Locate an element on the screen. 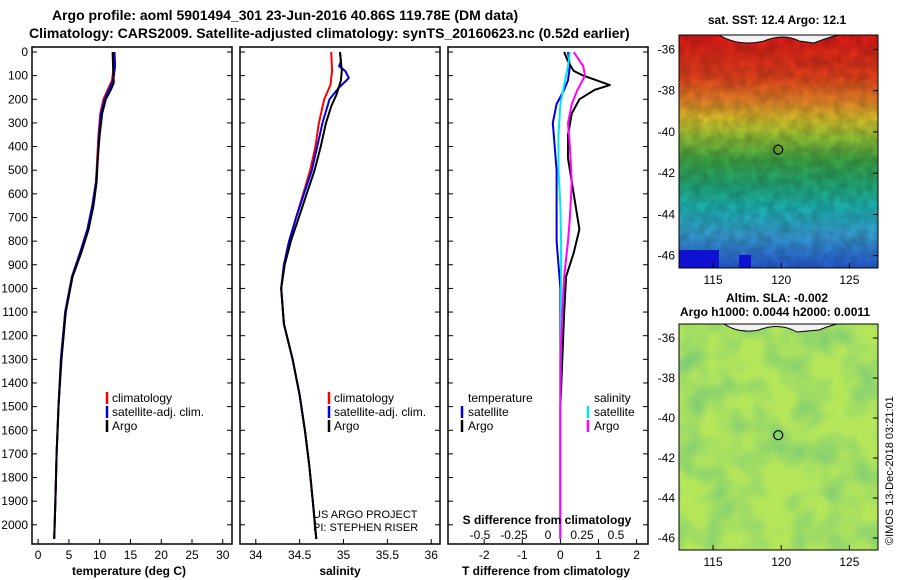  sla-lon-axis: 115 120 125 is located at coordinates (782, 557).